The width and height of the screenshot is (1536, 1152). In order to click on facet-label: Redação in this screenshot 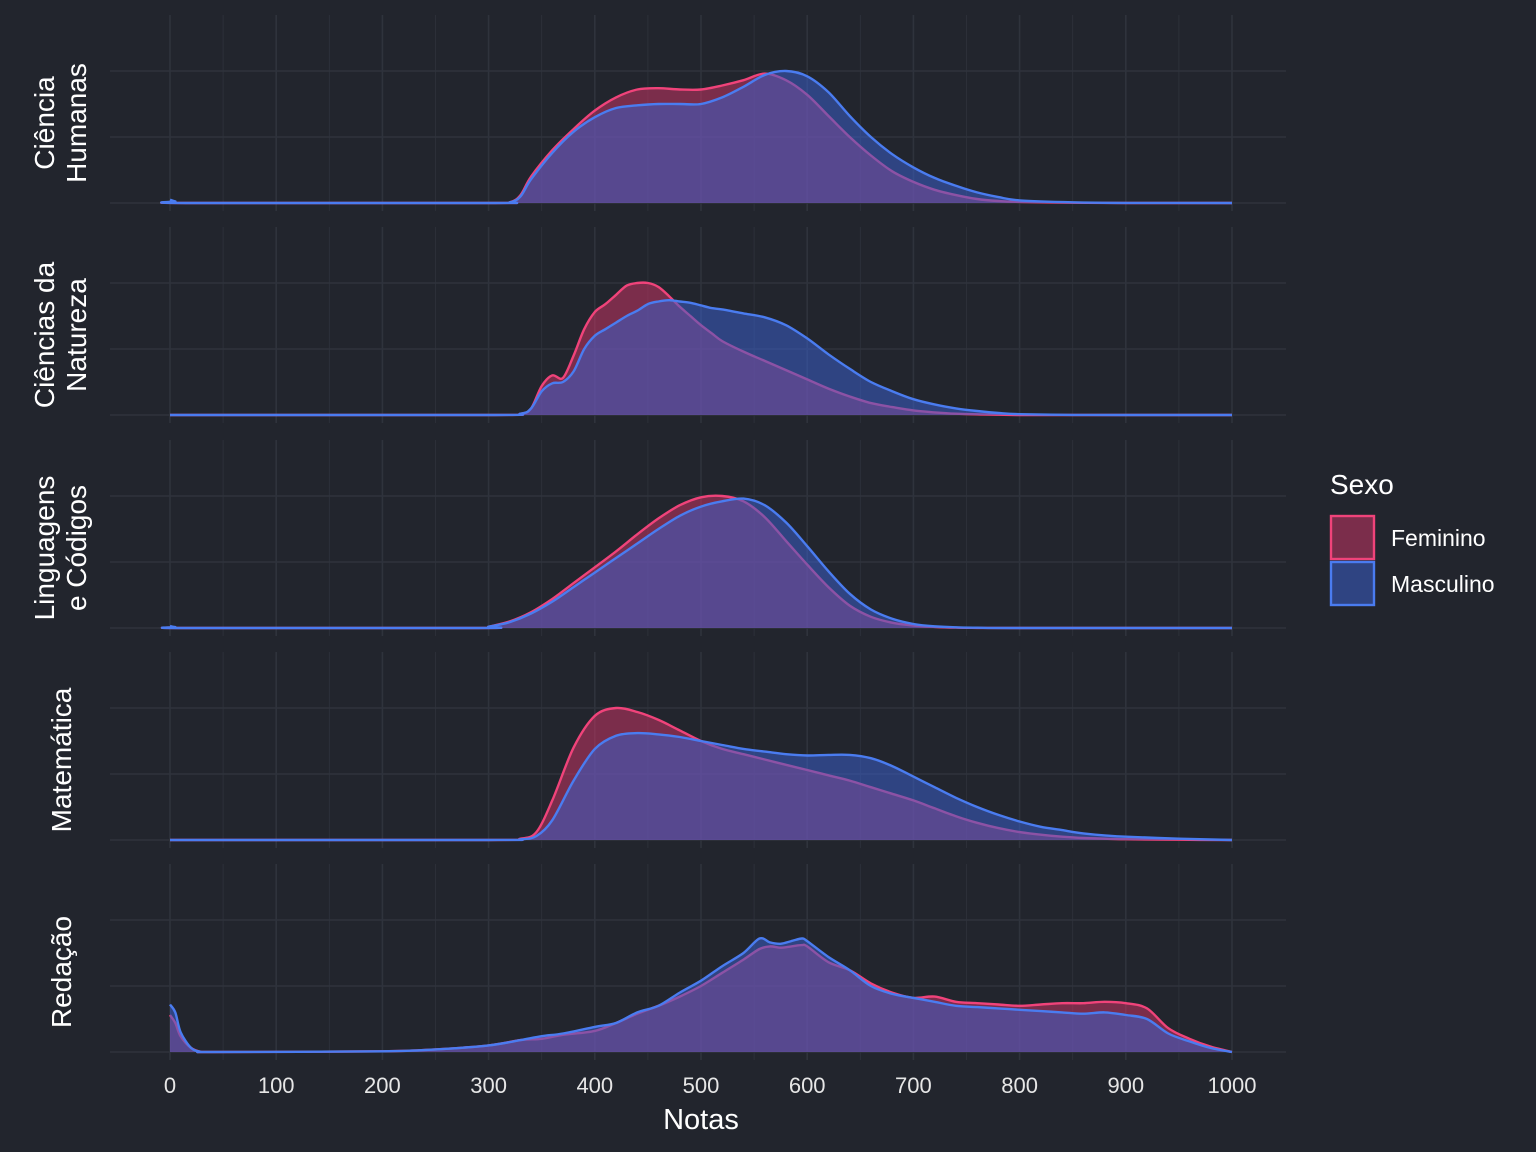, I will do `click(61, 972)`.